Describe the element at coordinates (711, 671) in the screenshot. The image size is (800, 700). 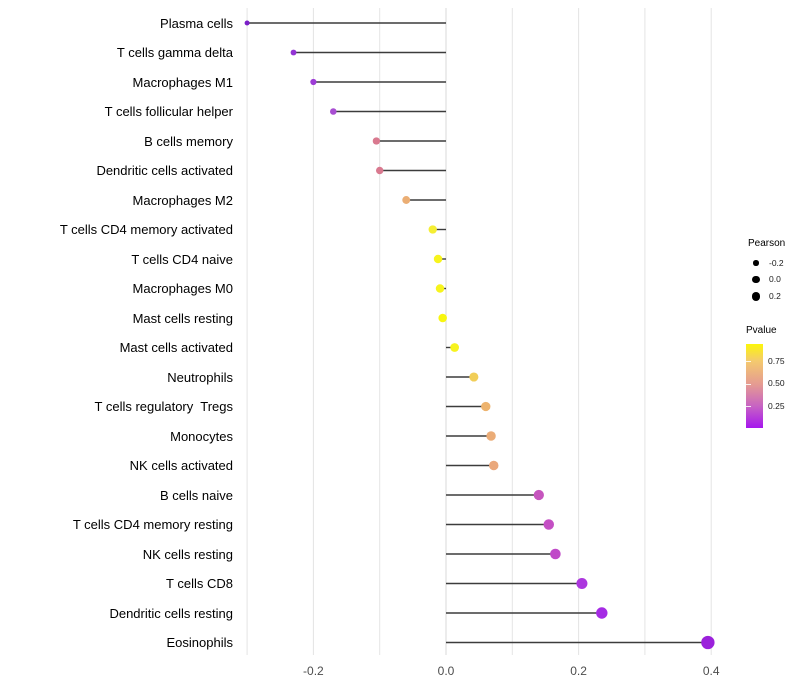
I see `x-tick-label: 0.4` at that location.